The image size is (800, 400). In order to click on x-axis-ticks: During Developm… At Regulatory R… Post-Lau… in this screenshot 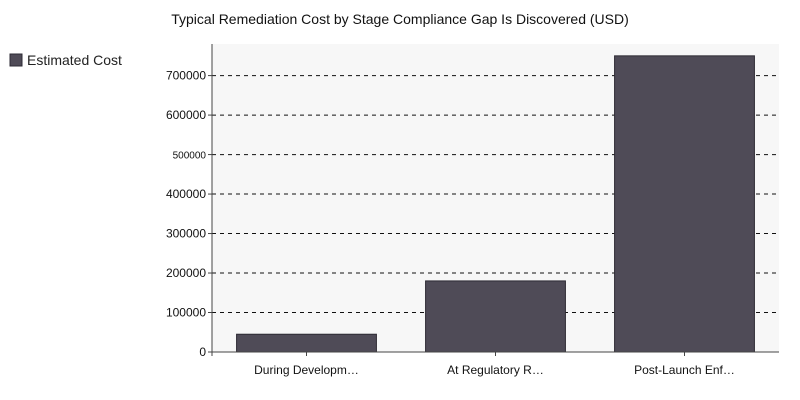, I will do `click(494, 364)`.